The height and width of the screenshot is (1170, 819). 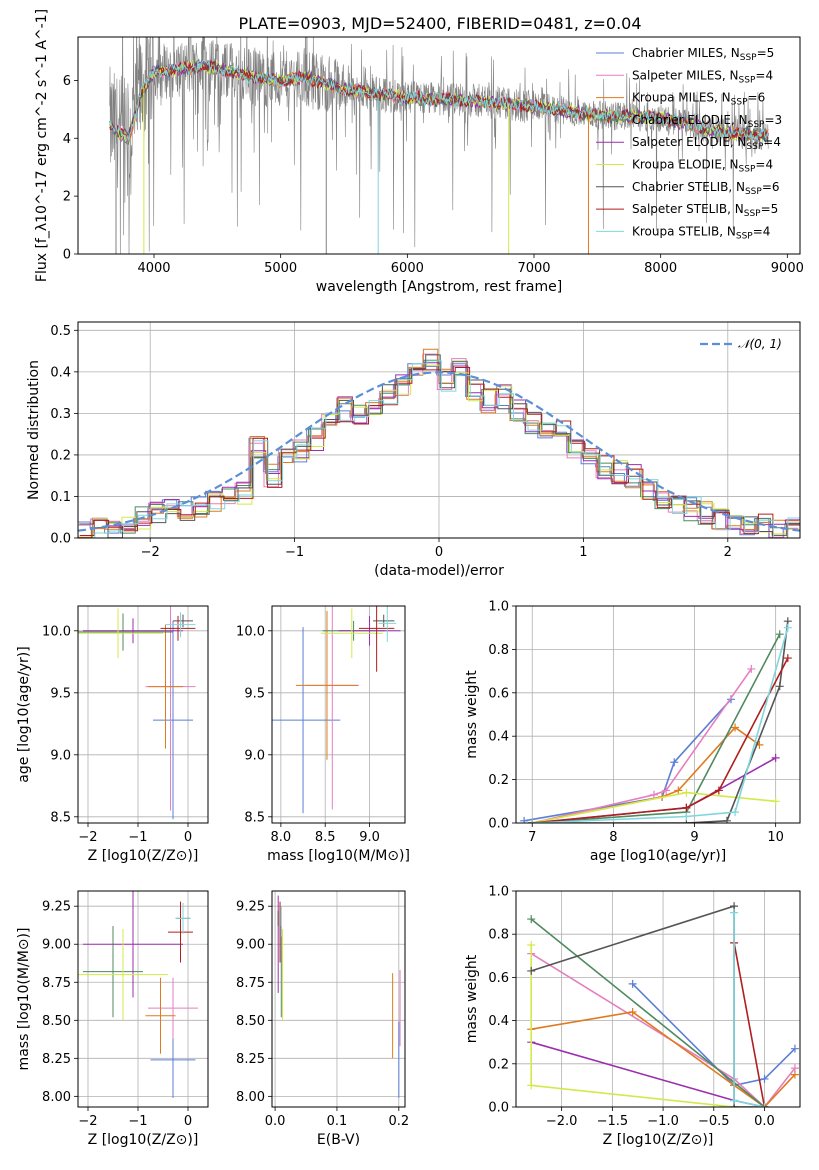 What do you see at coordinates (764, 1121) in the screenshot?
I see `x-tick-label: 0.0` at bounding box center [764, 1121].